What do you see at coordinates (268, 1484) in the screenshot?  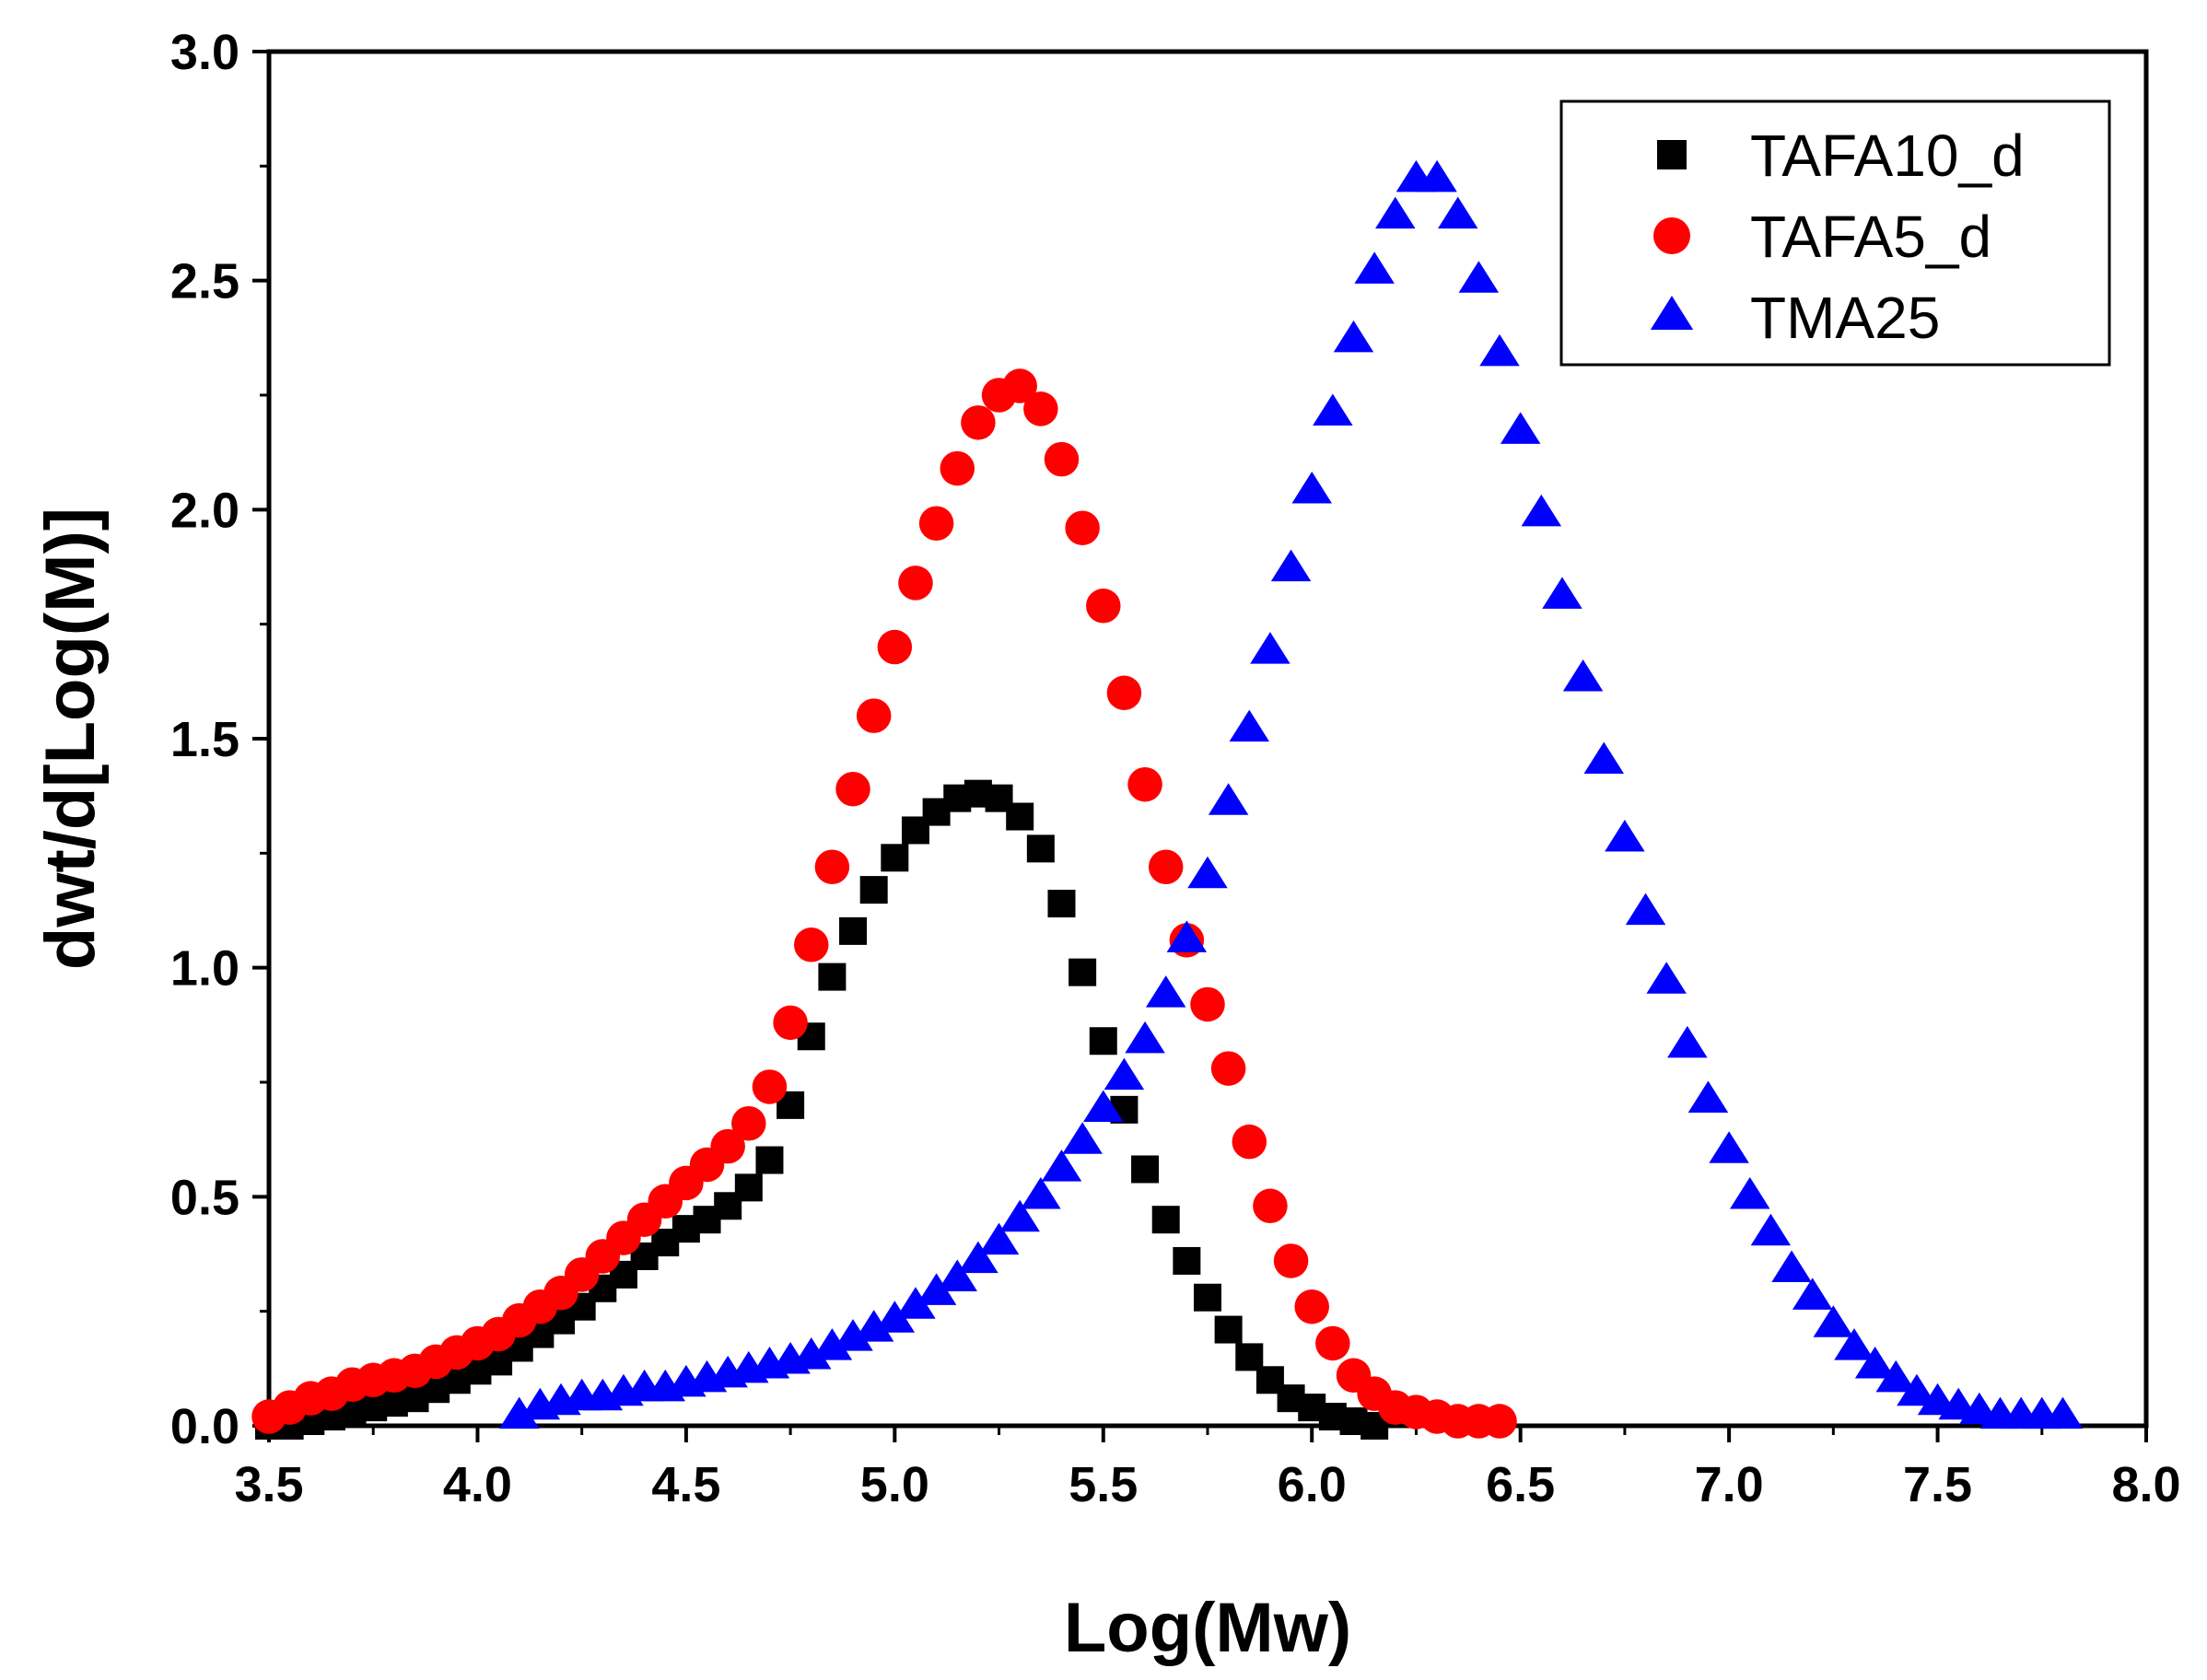 I see `x-tick-label: 3.5` at bounding box center [268, 1484].